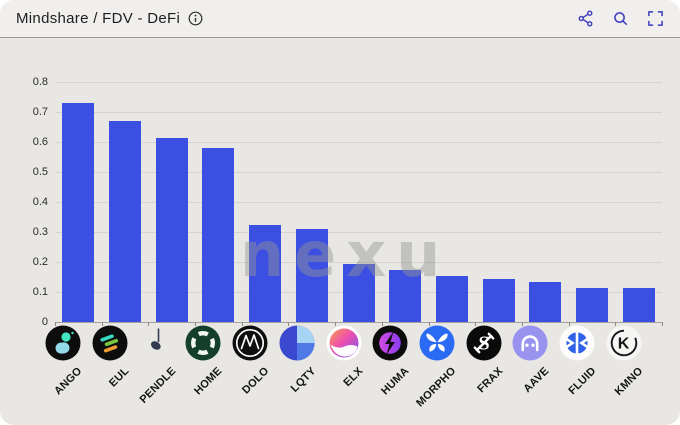  Describe the element at coordinates (311, 275) in the screenshot. I see `bar-lqty` at that location.